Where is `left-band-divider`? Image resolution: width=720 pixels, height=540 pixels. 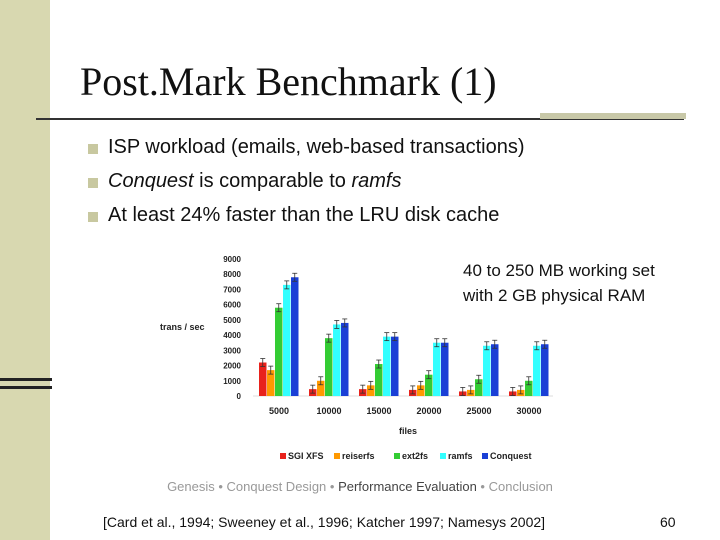 left-band-divider is located at coordinates (51, 270).